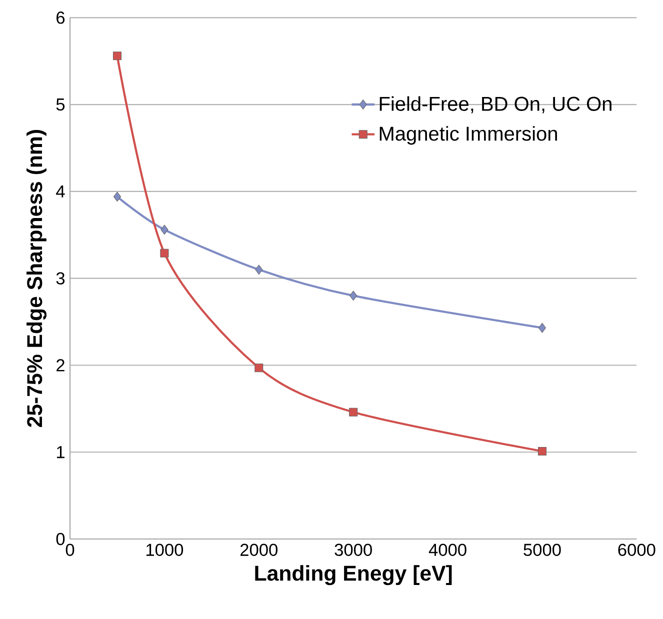 This screenshot has width=663, height=619. Describe the element at coordinates (468, 135) in the screenshot. I see `legend-label: Magnetic Immersion` at that location.